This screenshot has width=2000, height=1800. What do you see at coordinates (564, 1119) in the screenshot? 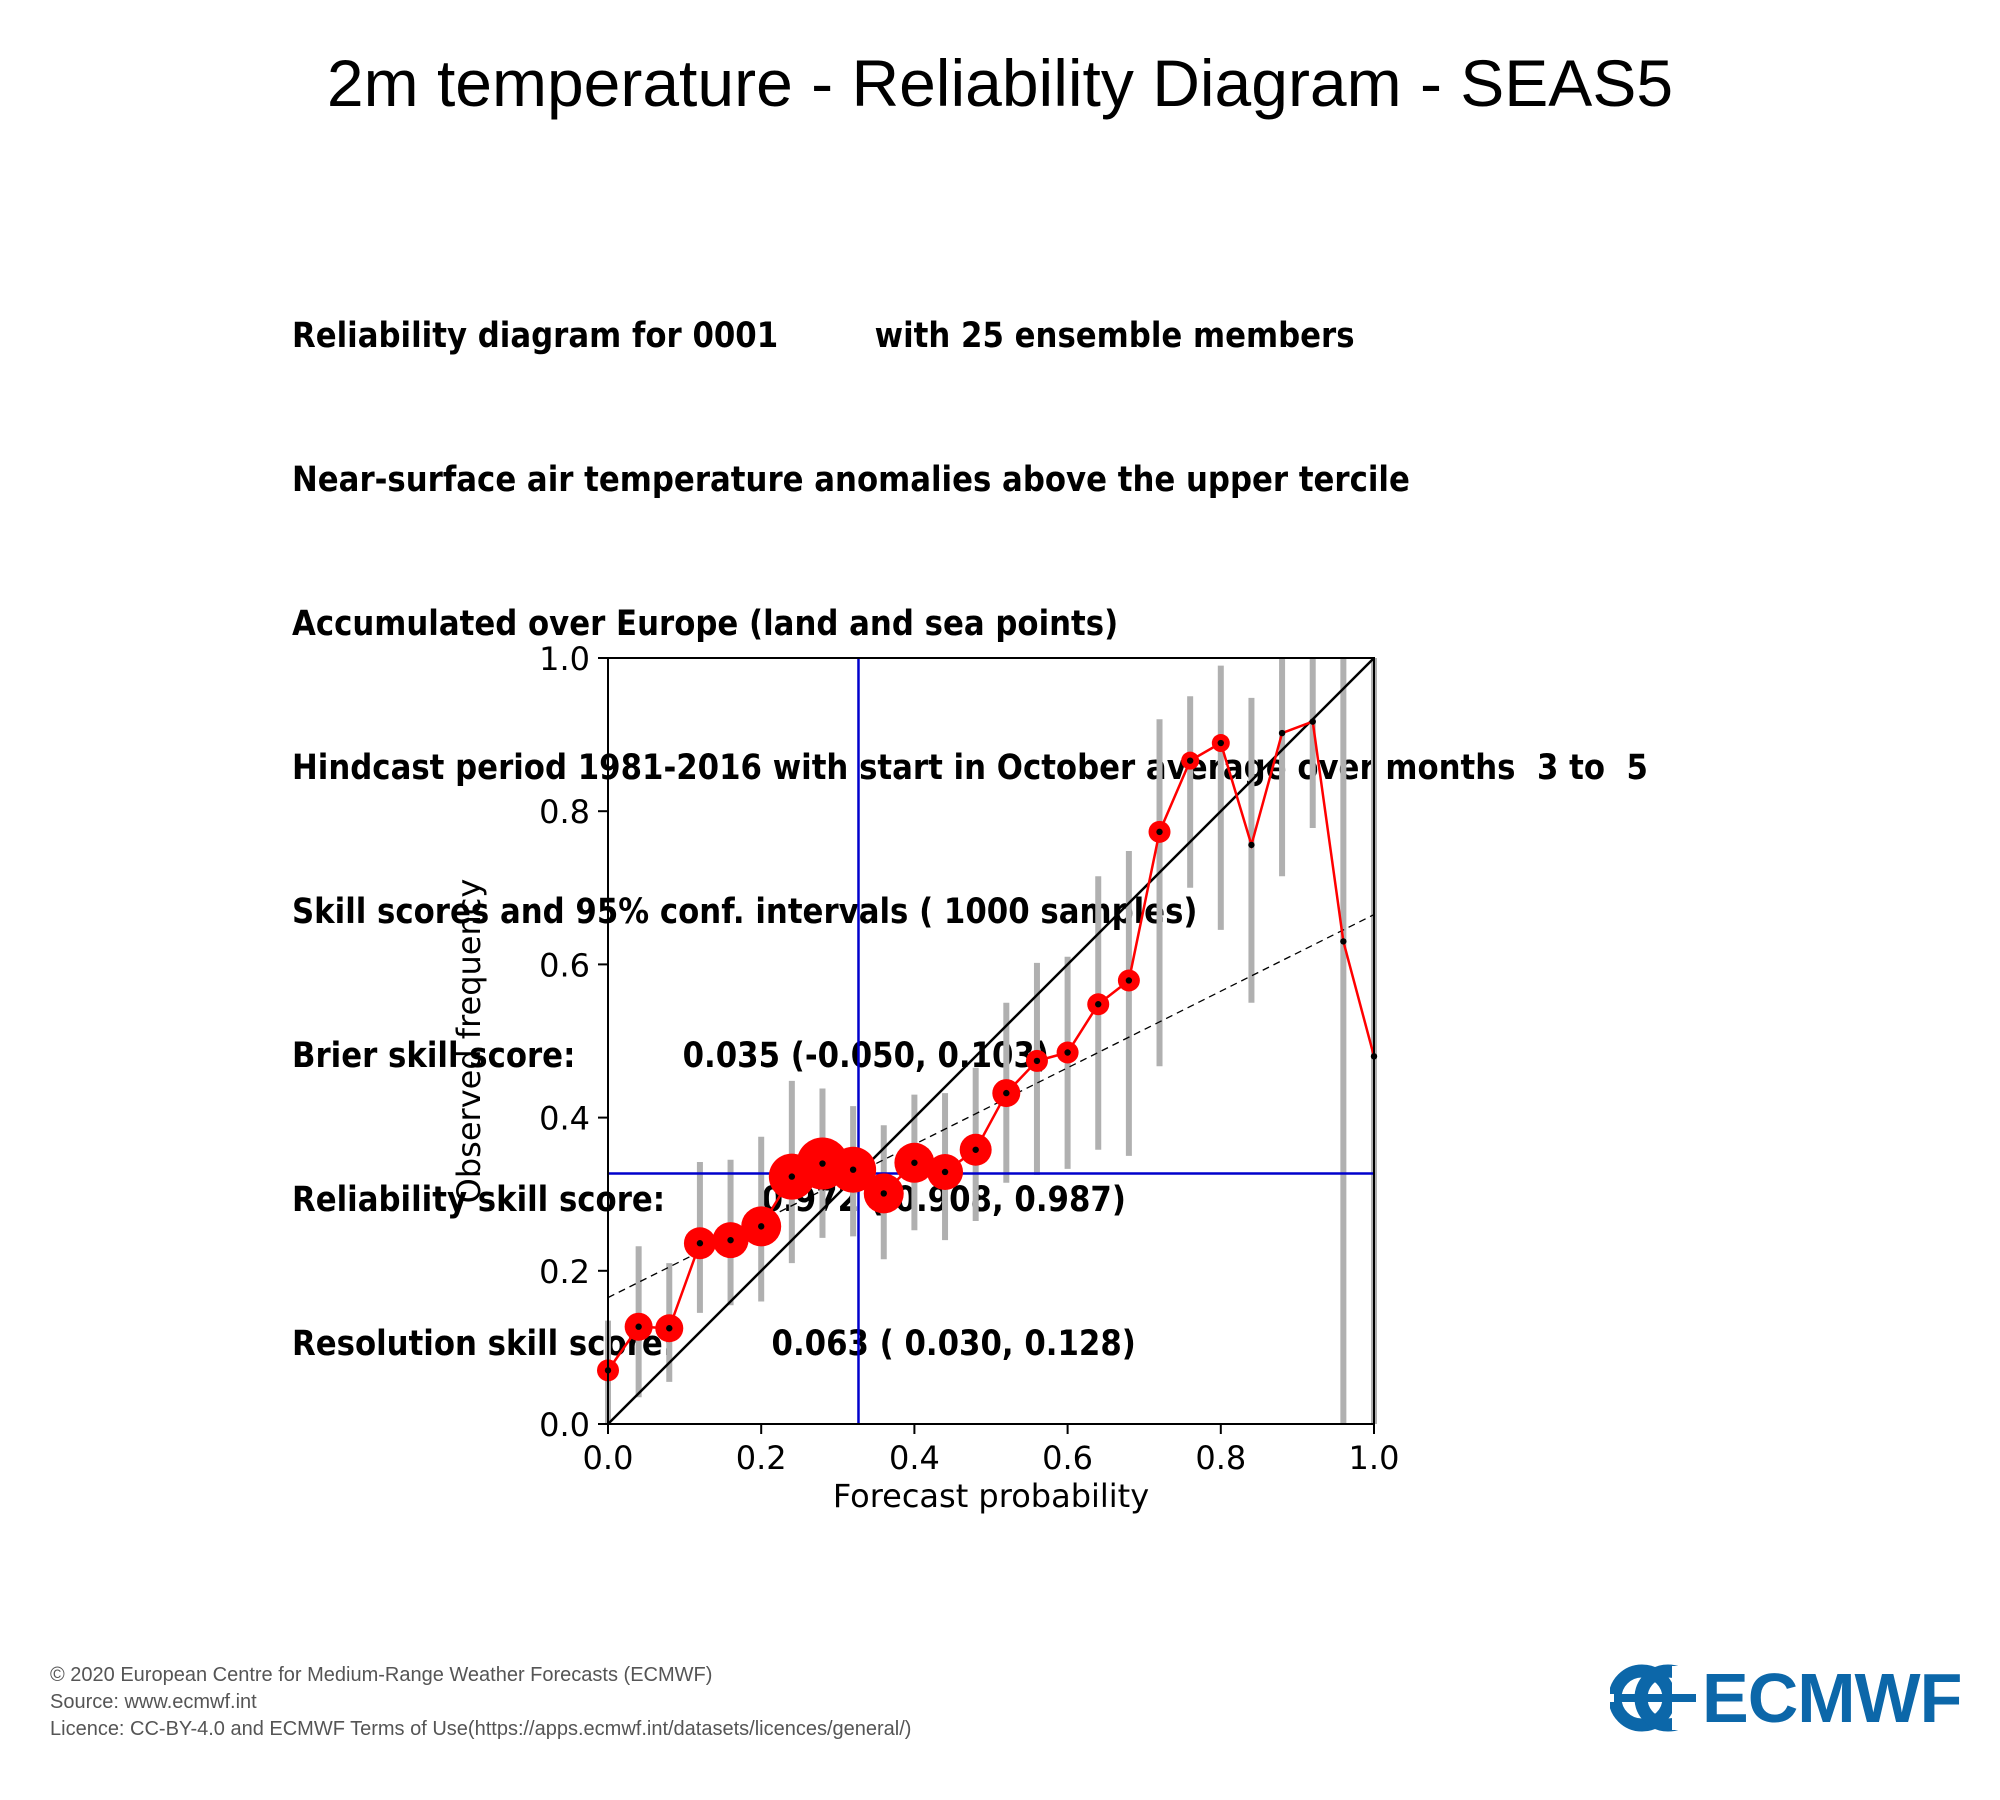
I see `y-tick-label-2: 0.4` at bounding box center [564, 1119].